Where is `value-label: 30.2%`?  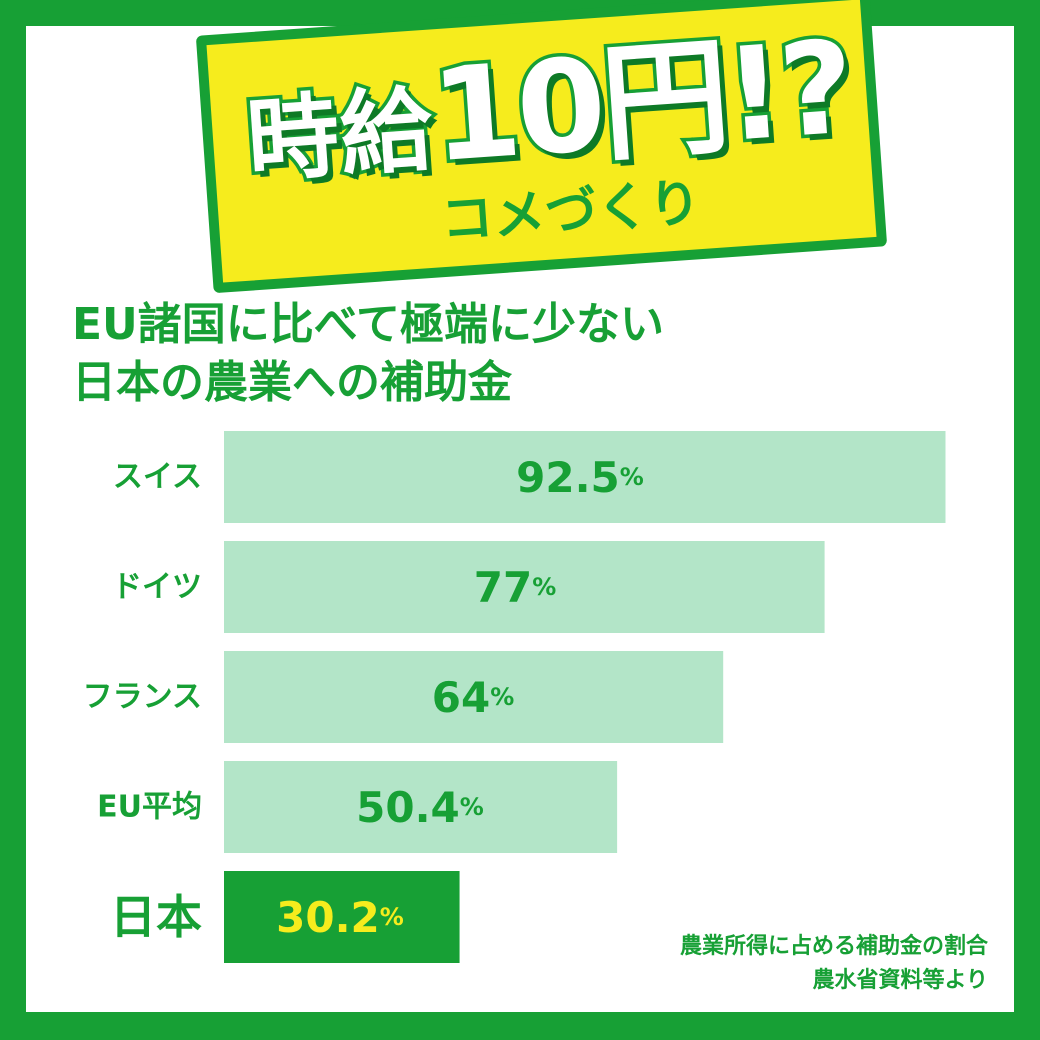 value-label: 30.2% is located at coordinates (340, 917).